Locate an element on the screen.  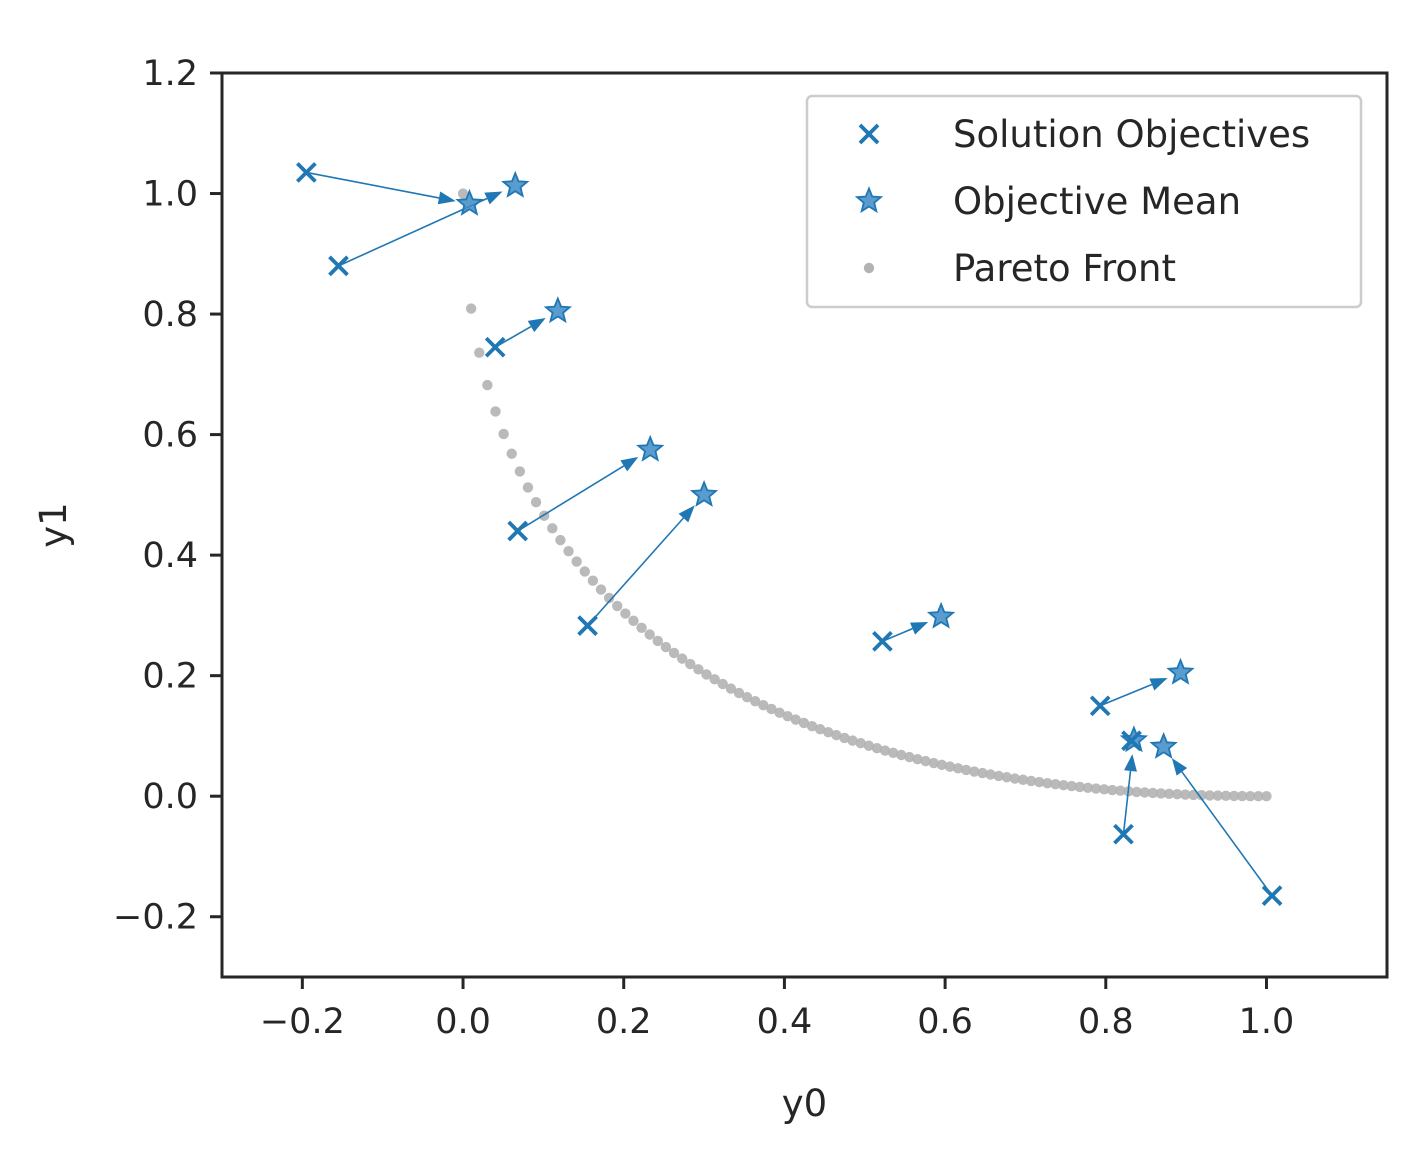
y-tick-label: 0.2 is located at coordinates (170, 677).